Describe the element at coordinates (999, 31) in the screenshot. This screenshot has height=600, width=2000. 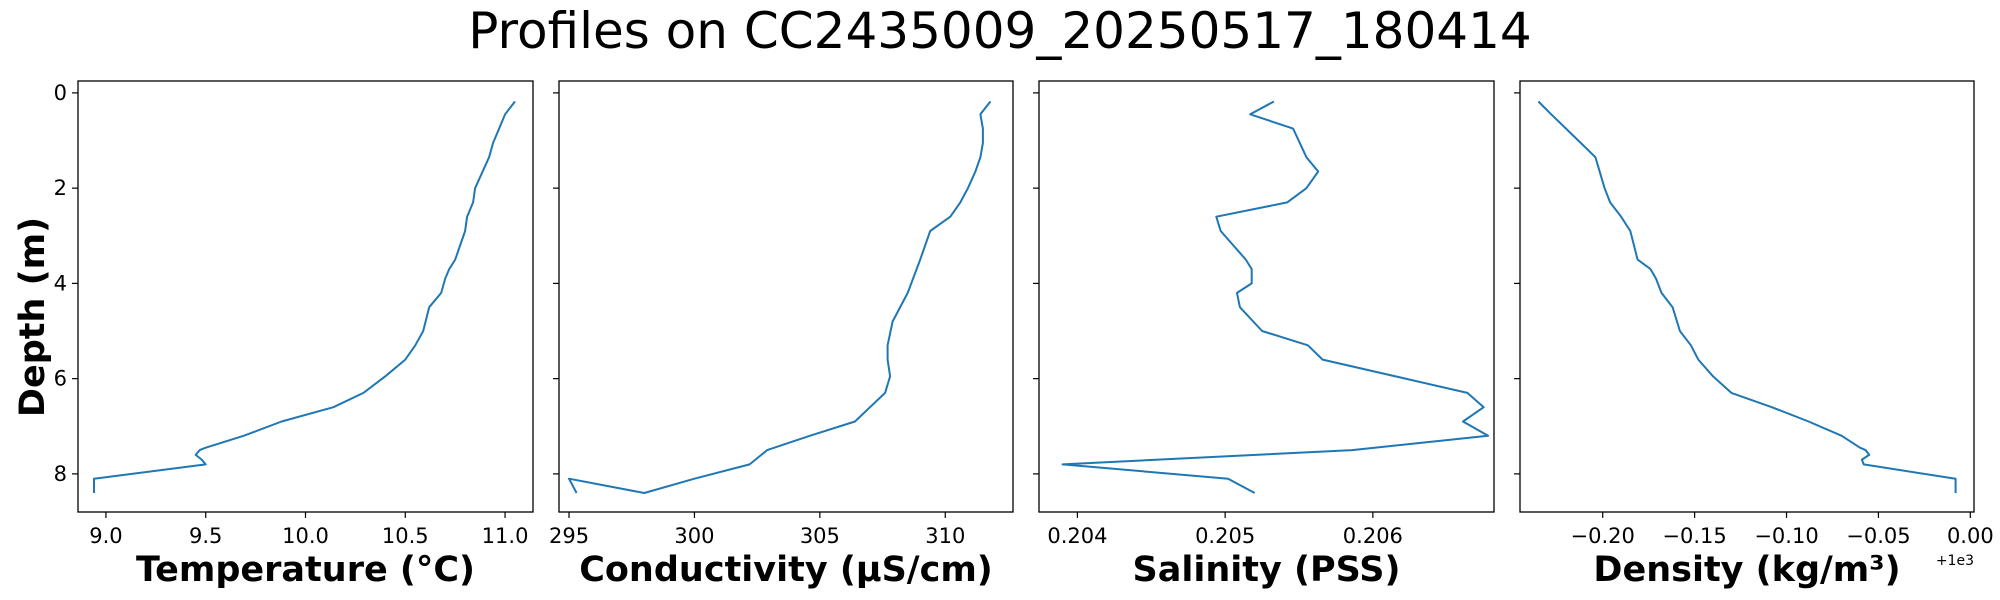
I see `figure-title: Profiles on CC2435009_20250517_180414` at that location.